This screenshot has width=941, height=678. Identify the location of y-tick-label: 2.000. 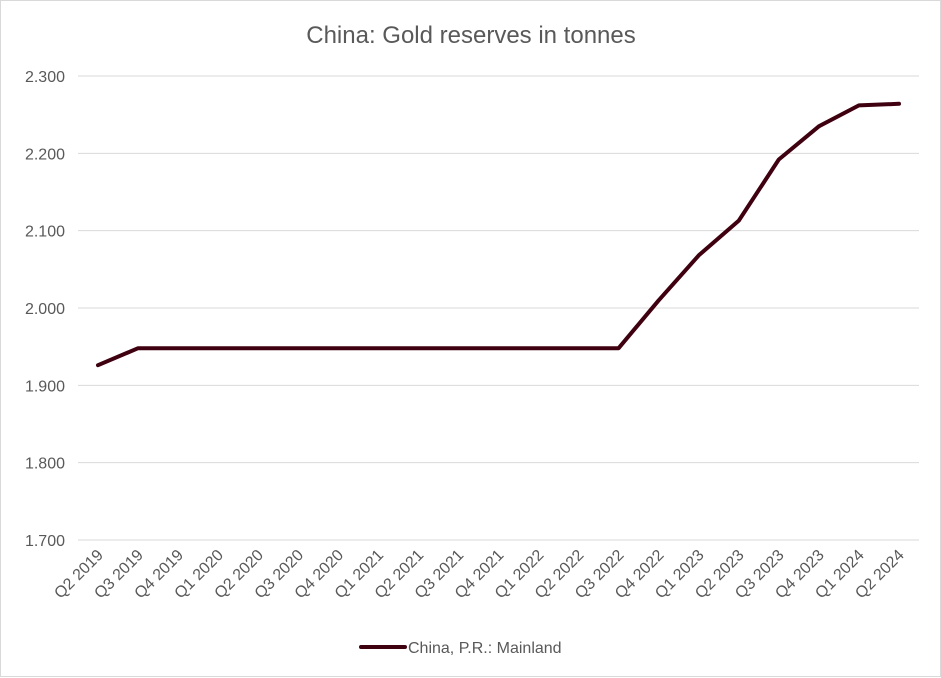
(45, 309).